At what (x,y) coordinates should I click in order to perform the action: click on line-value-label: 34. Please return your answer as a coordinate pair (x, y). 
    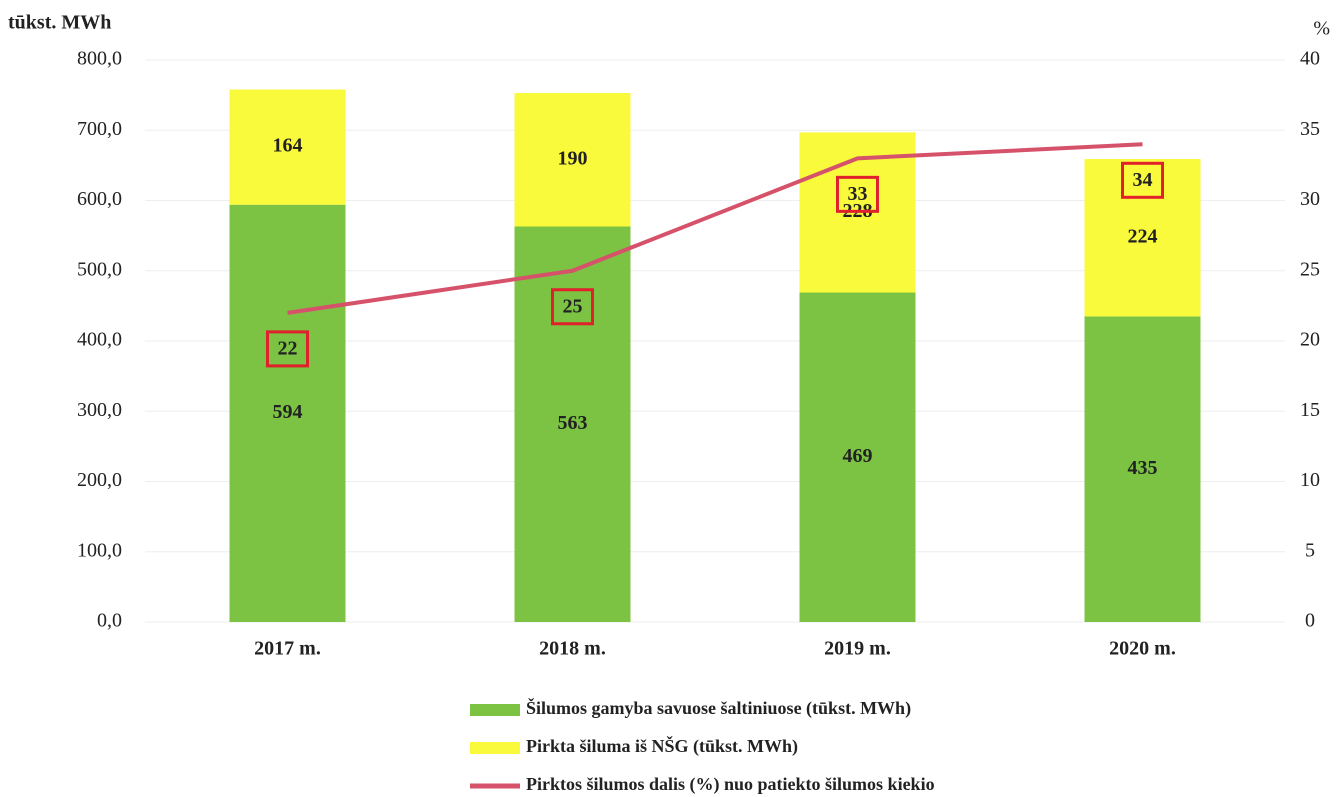
    Looking at the image, I should click on (1143, 180).